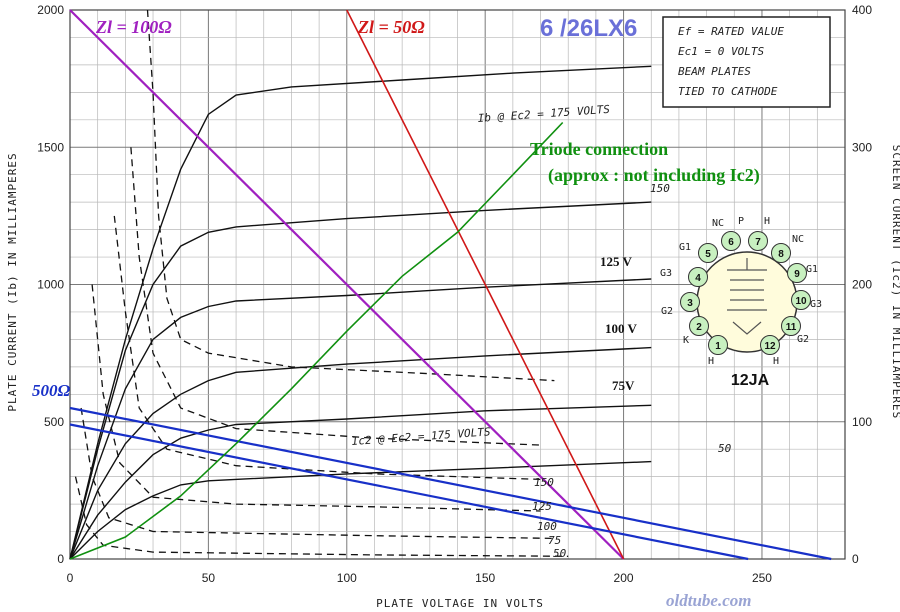 This screenshot has height=612, width=900. What do you see at coordinates (54, 422) in the screenshot?
I see `y-tick-label: 500` at bounding box center [54, 422].